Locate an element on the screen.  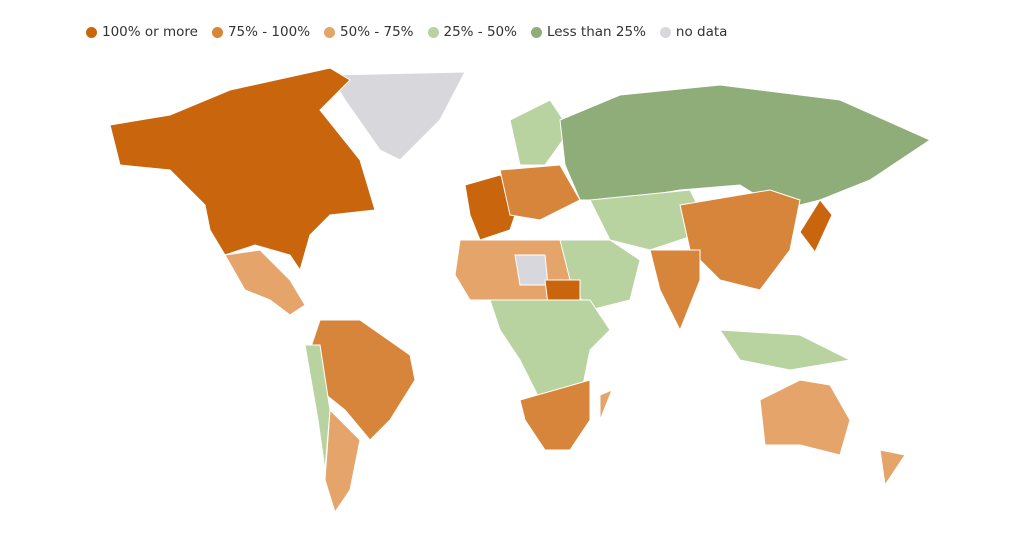
legend-label: Less than 25% is located at coordinates (596, 32).